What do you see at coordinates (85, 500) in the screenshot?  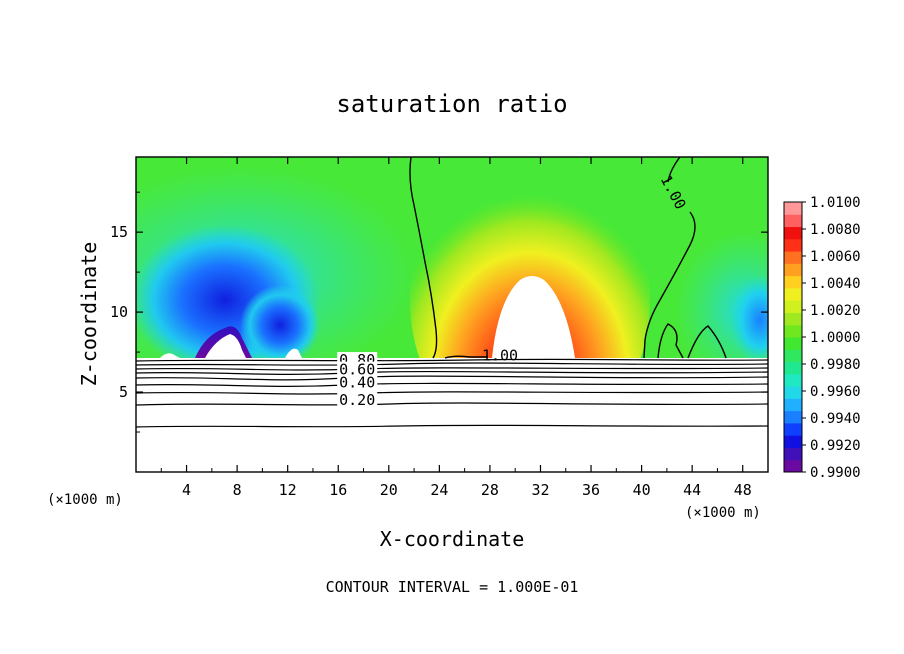 I see `x-unit-left: (×1000 m)` at bounding box center [85, 500].